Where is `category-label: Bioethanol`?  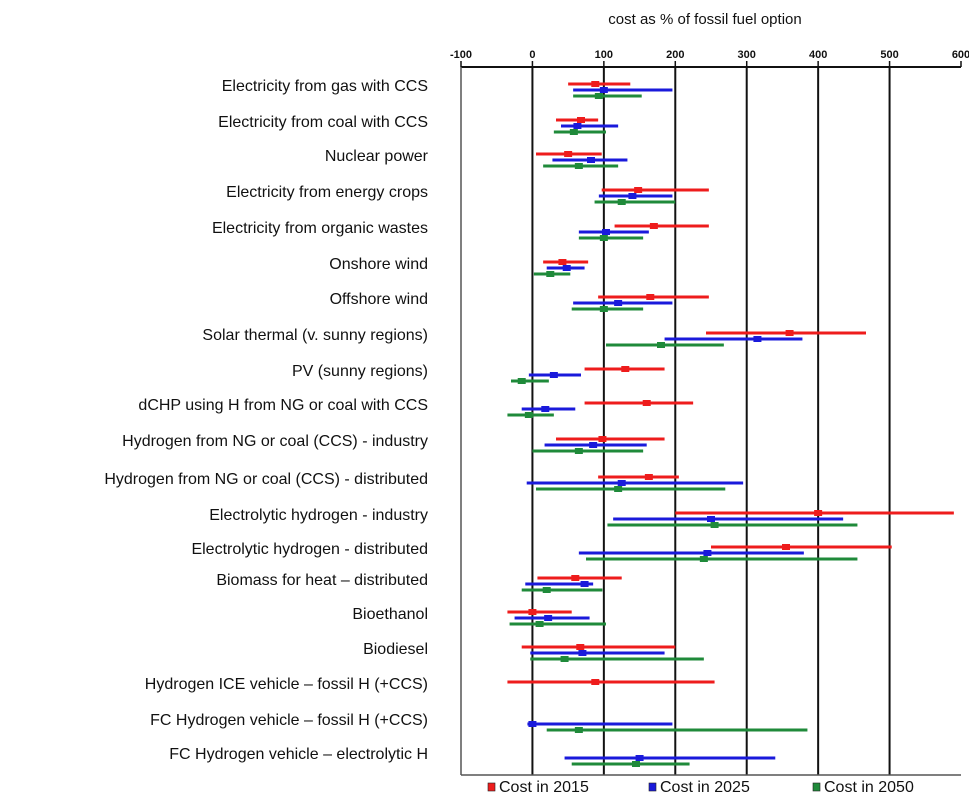
category-label: Bioethanol is located at coordinates (390, 614).